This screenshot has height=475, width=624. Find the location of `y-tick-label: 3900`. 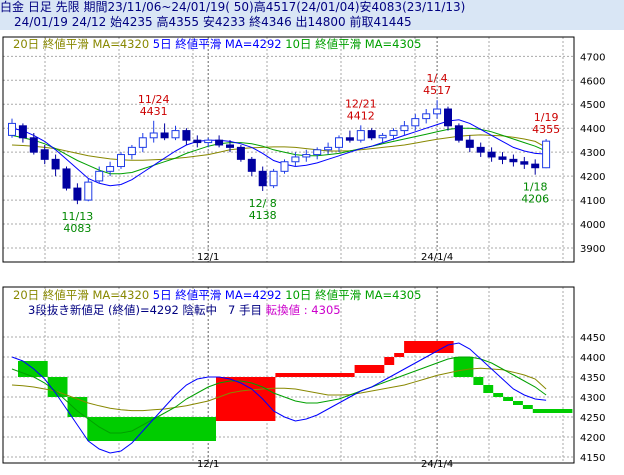

y-tick-label: 3900 is located at coordinates (592, 249).